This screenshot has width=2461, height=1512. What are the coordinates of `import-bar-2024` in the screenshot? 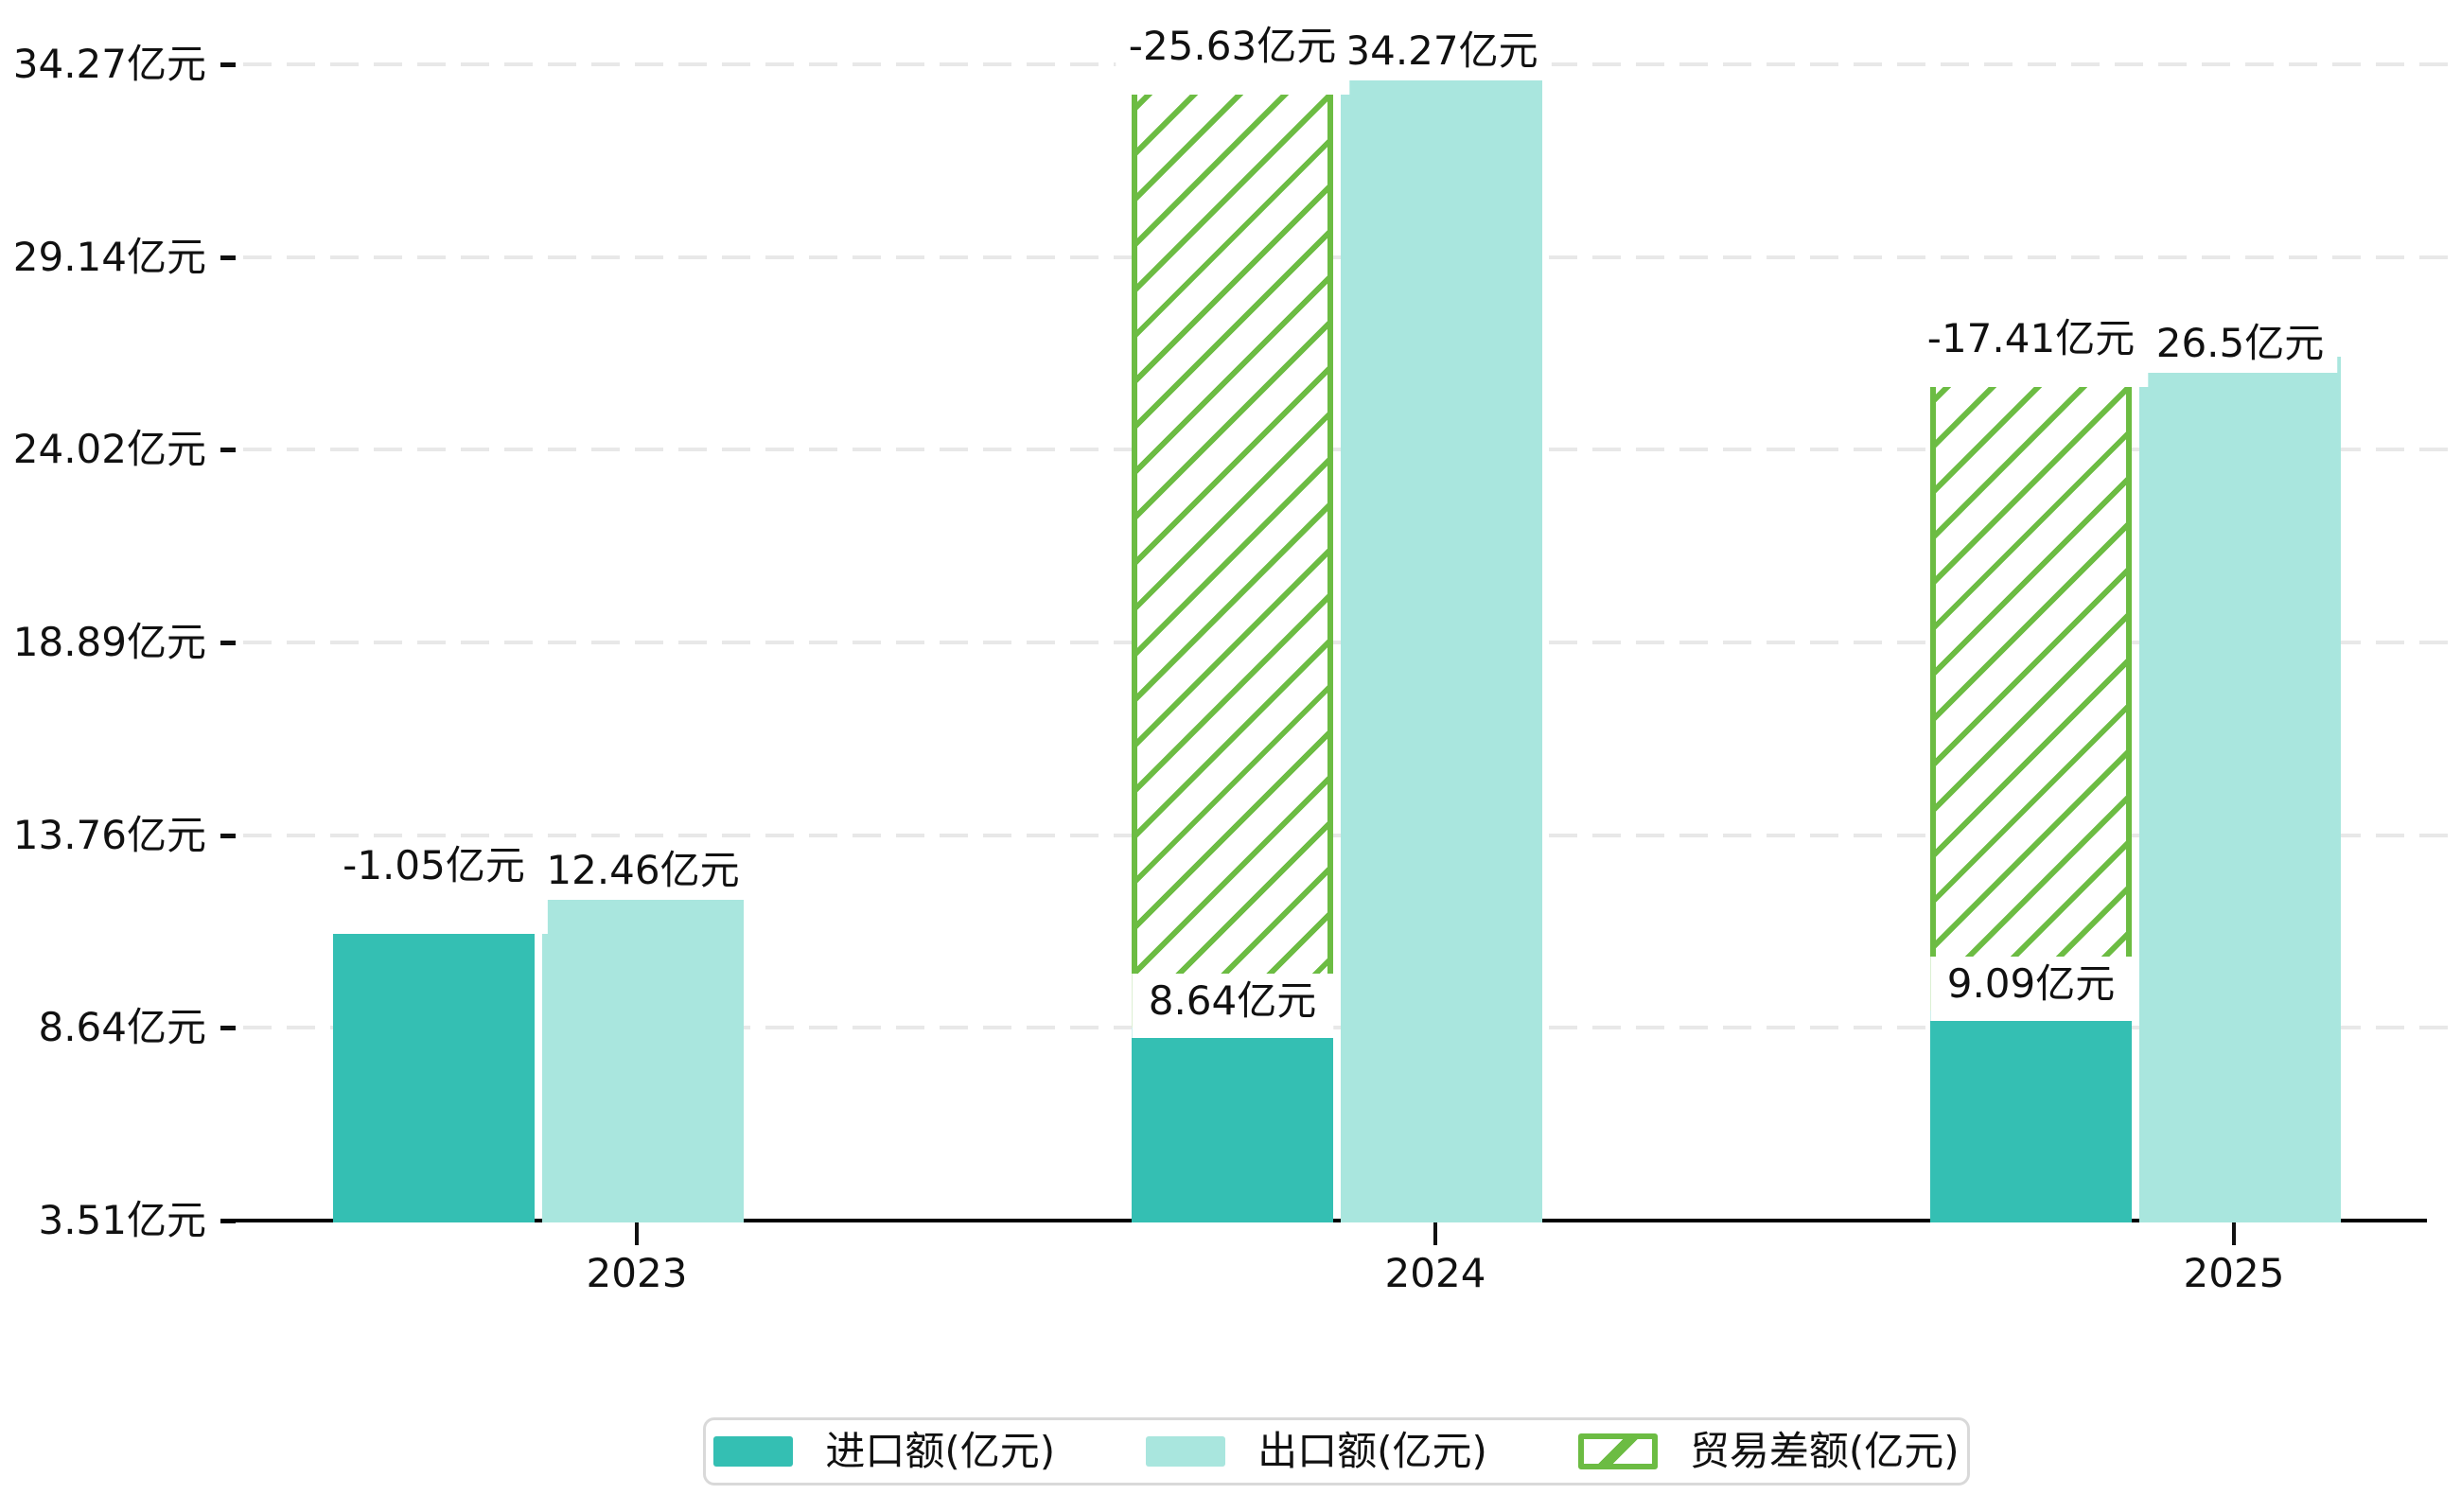 It's located at (1232, 1125).